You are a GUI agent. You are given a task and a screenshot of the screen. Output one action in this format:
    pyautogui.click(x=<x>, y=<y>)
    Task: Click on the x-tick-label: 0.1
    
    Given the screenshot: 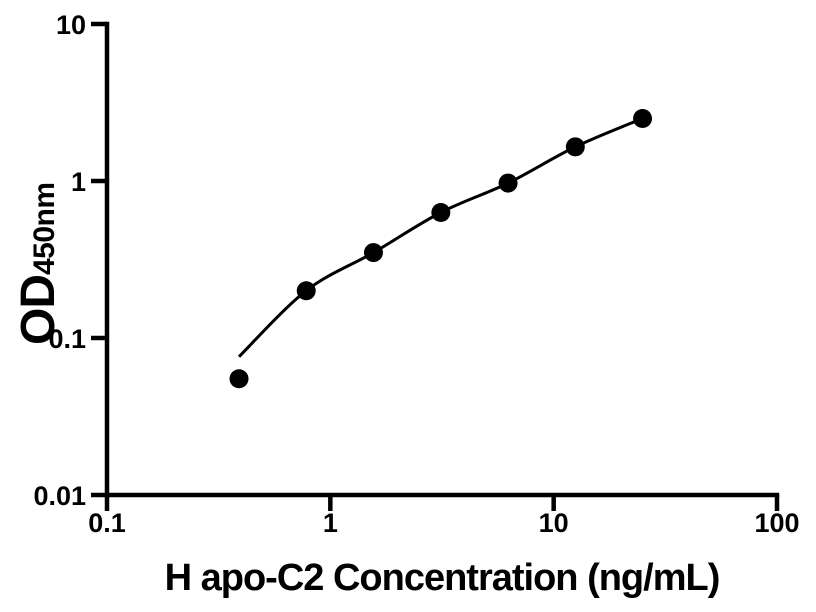 What is the action you would take?
    pyautogui.click(x=107, y=523)
    